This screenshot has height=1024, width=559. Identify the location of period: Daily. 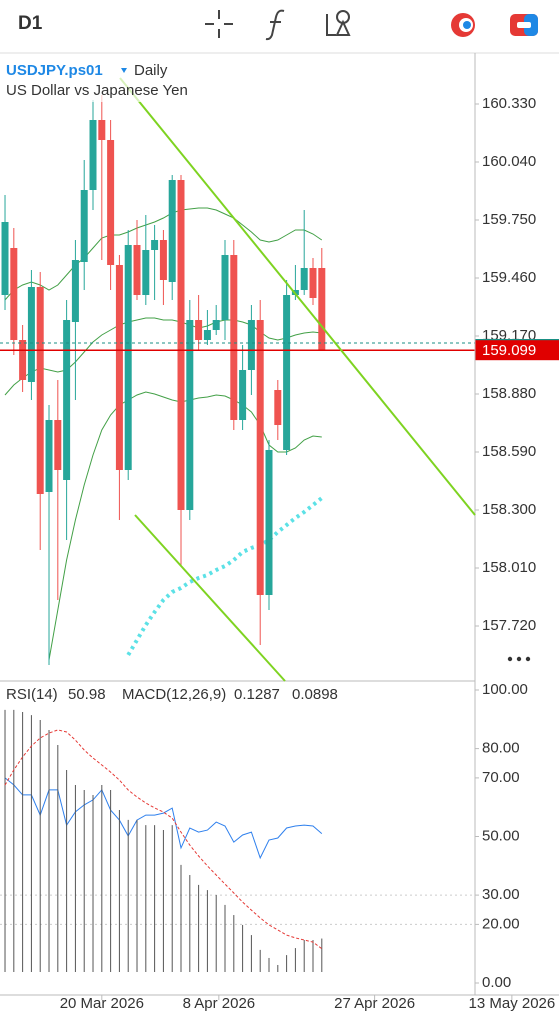
(151, 70).